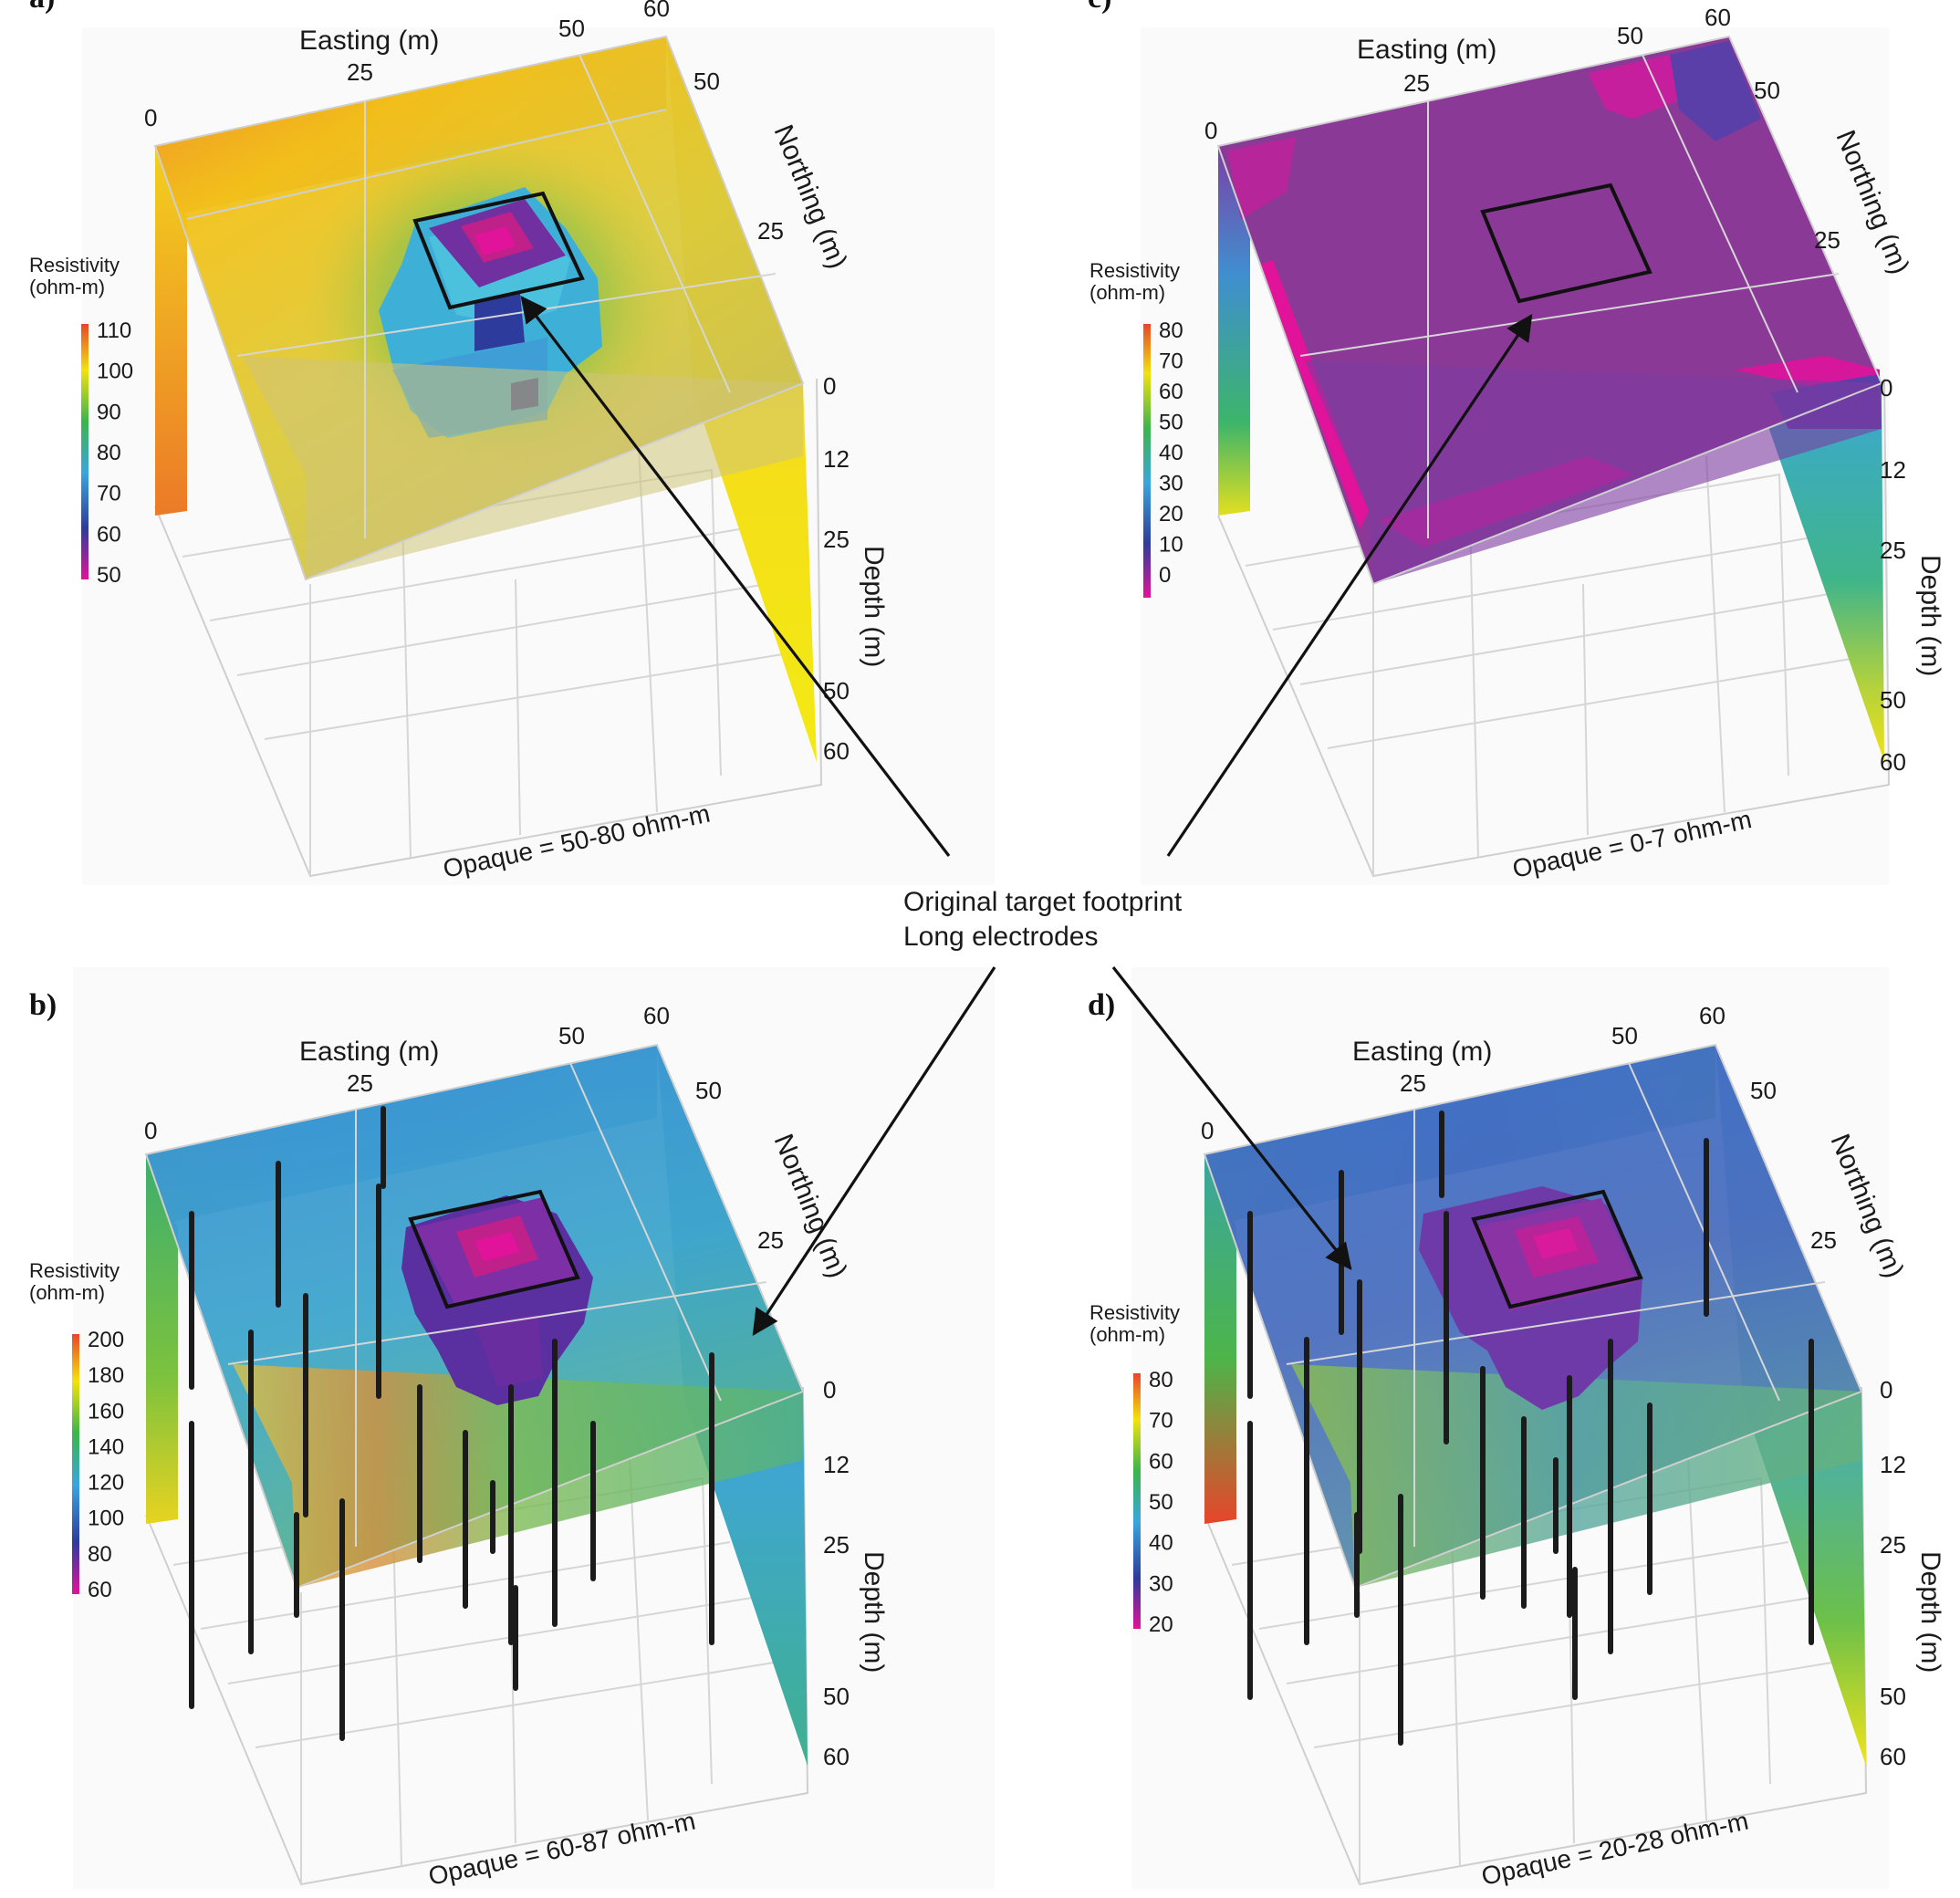 The image size is (1960, 1898). What do you see at coordinates (1624, 1035) in the screenshot?
I see `panel-d-easting-tick-50: 50` at bounding box center [1624, 1035].